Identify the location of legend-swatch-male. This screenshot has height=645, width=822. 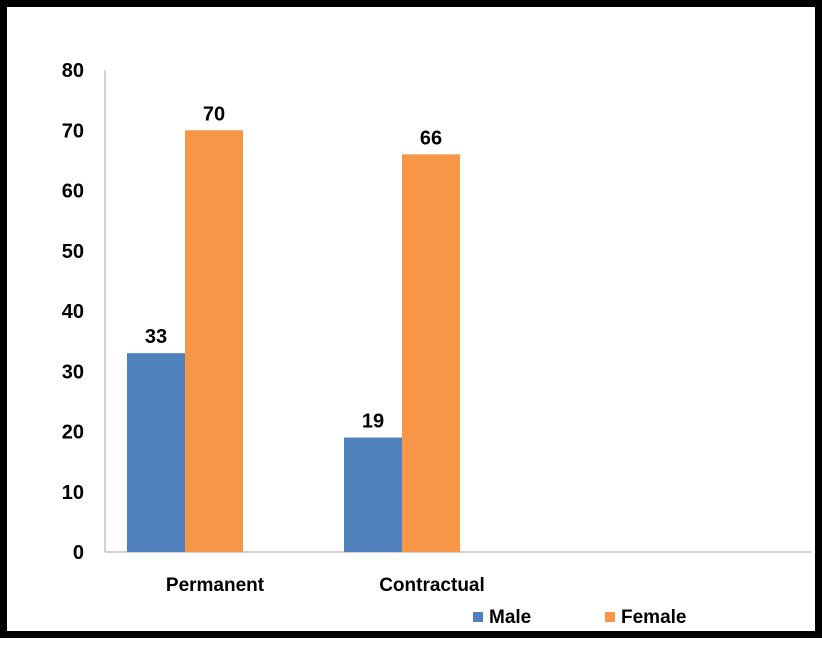
(478, 617).